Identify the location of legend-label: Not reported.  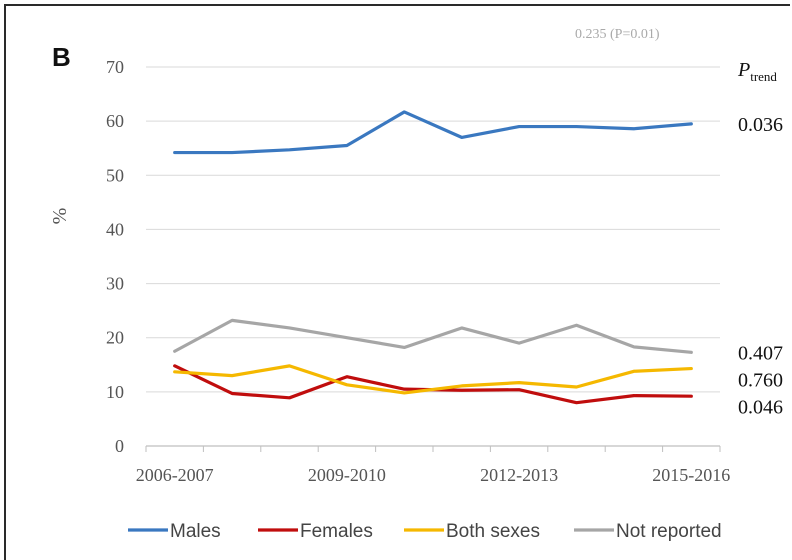
(669, 531).